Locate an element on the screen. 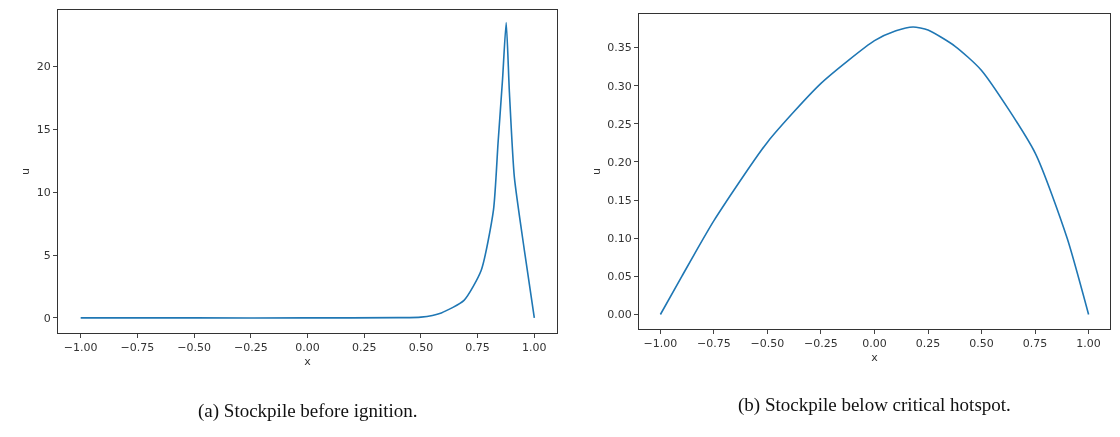 The height and width of the screenshot is (437, 1120). y-tick-label: 20 is located at coordinates (43, 67).